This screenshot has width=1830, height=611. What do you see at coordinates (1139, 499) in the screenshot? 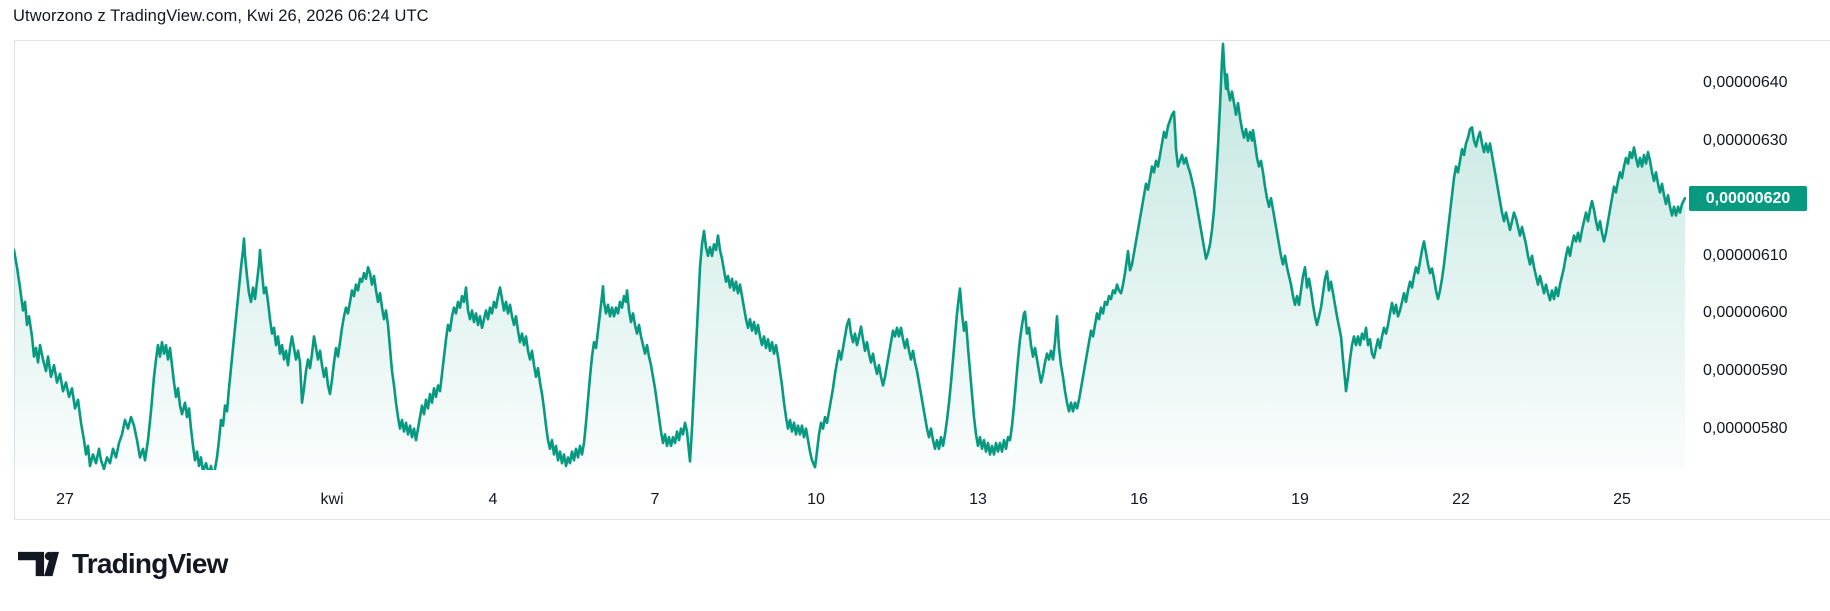
I see `time-tick-label: 16` at bounding box center [1139, 499].